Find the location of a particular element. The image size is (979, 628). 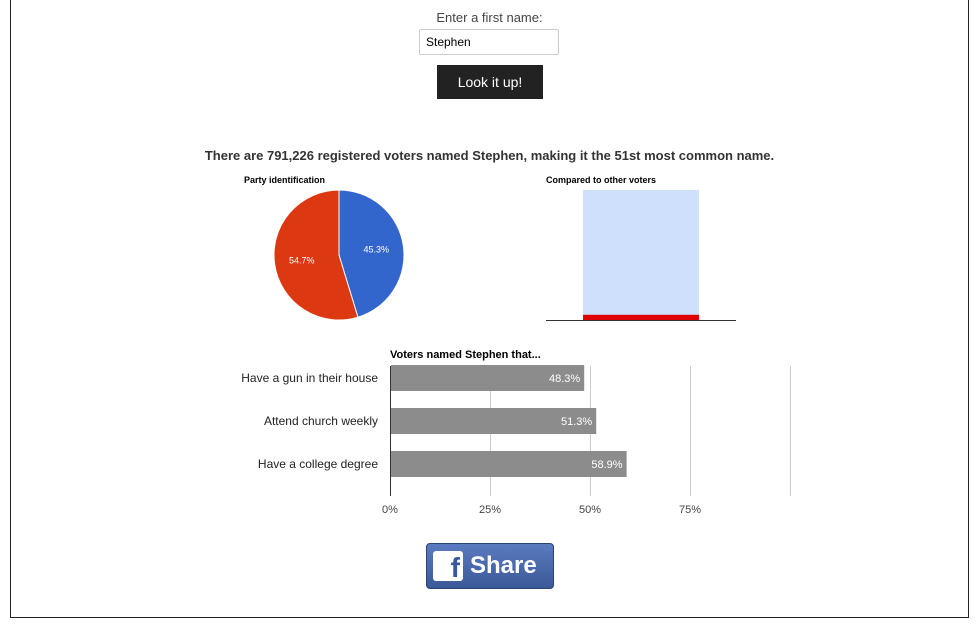

facebook-share-button: f Share is located at coordinates (490, 566).